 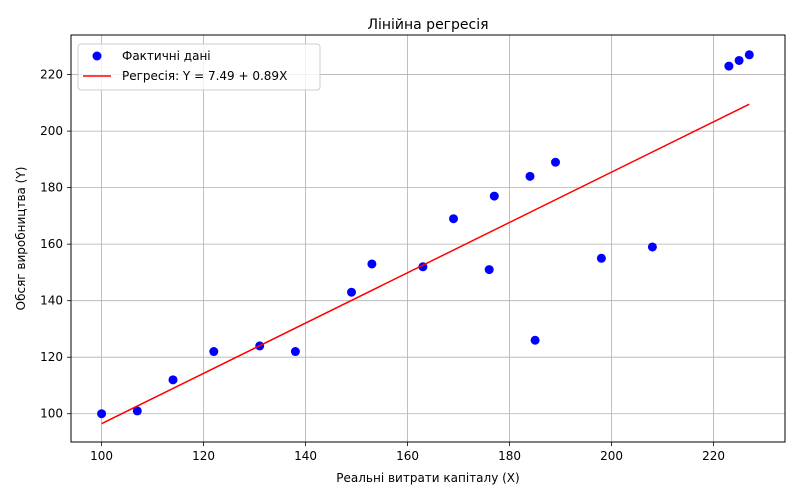 What do you see at coordinates (509, 456) in the screenshot?
I see `x-tick-label: 180` at bounding box center [509, 456].